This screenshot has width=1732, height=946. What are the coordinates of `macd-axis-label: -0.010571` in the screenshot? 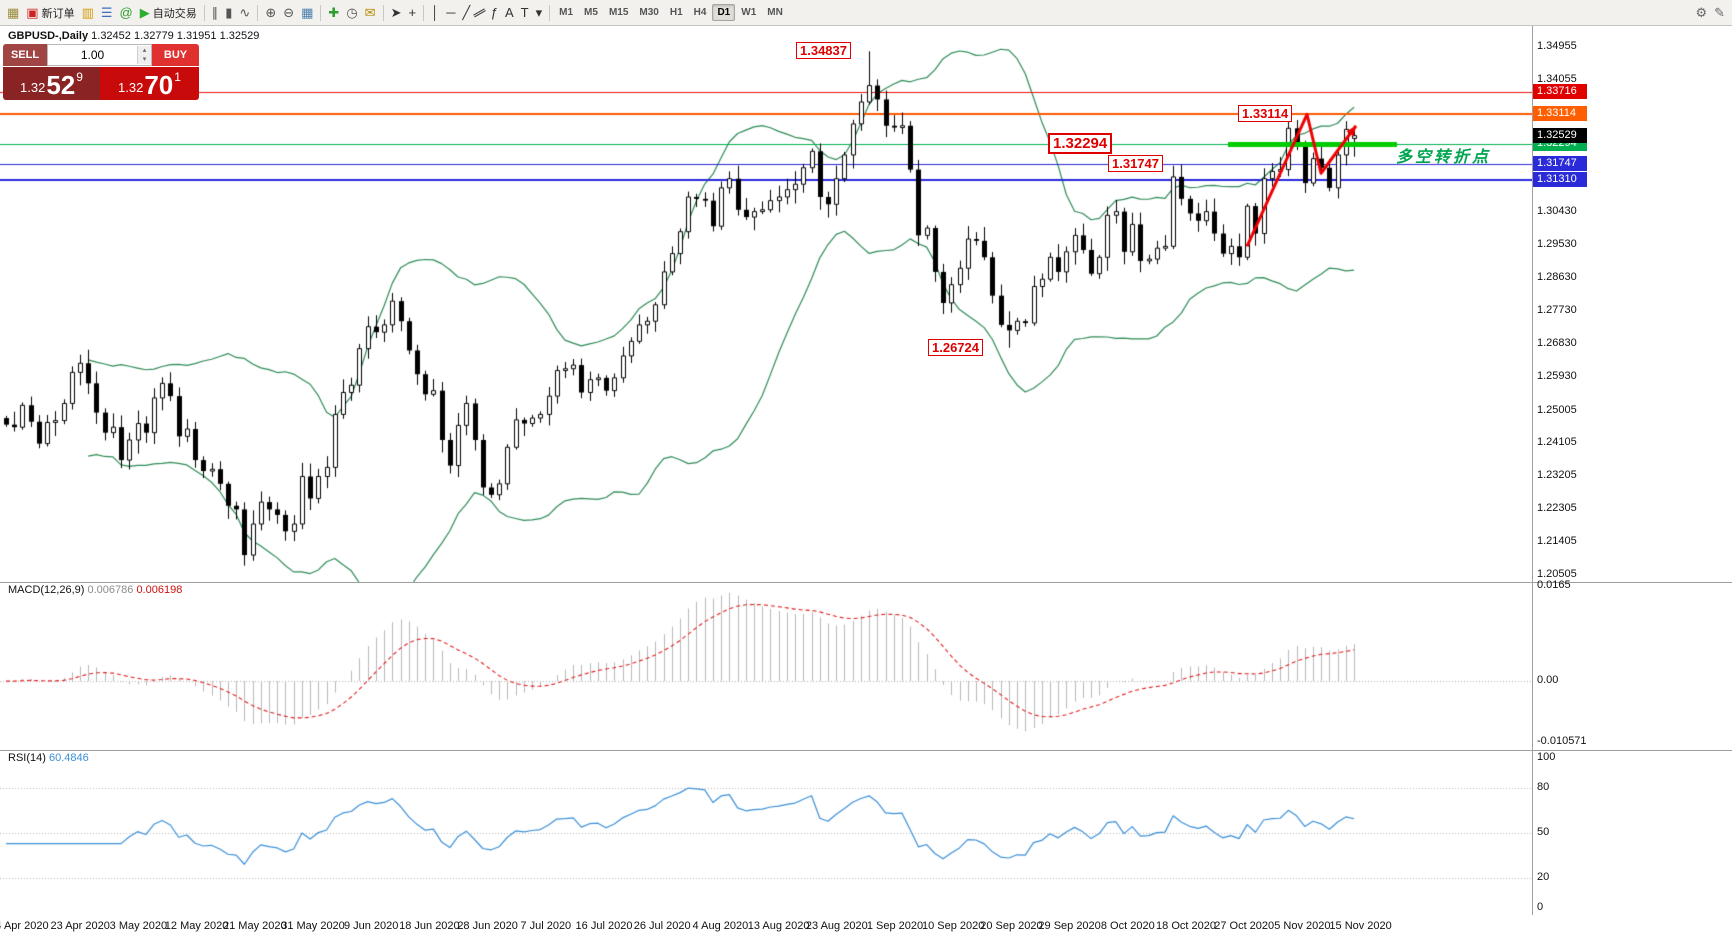 It's located at (1562, 741).